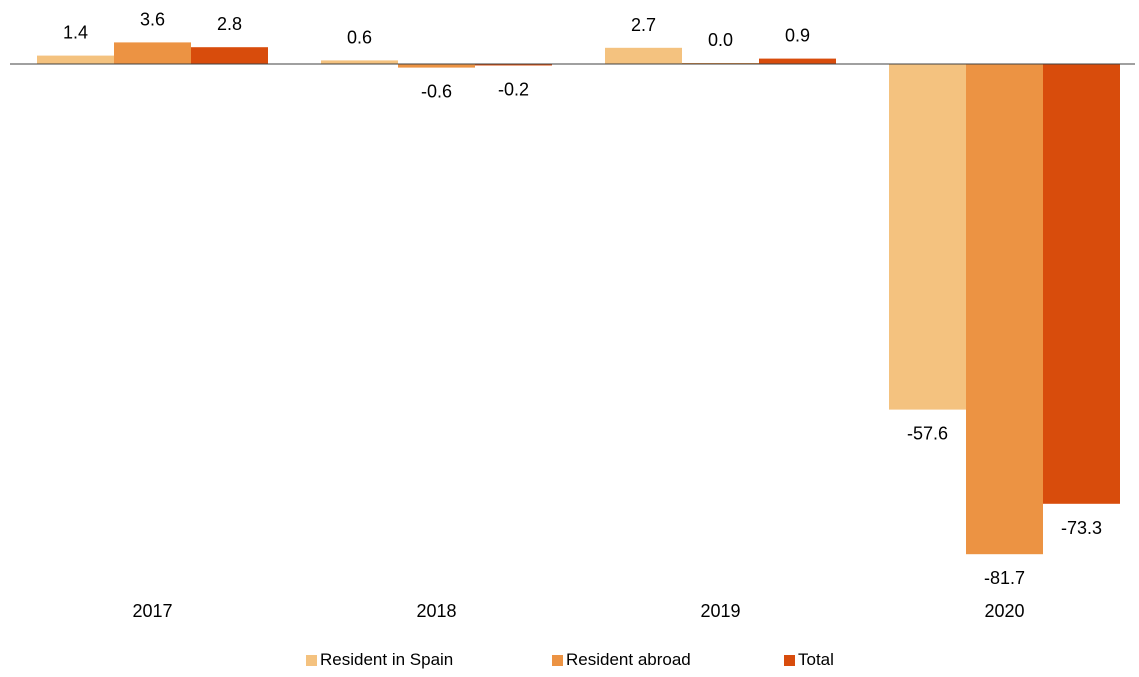 The width and height of the screenshot is (1139, 677). Describe the element at coordinates (720, 40) in the screenshot. I see `data-label-2019-series-1: 0.0` at that location.